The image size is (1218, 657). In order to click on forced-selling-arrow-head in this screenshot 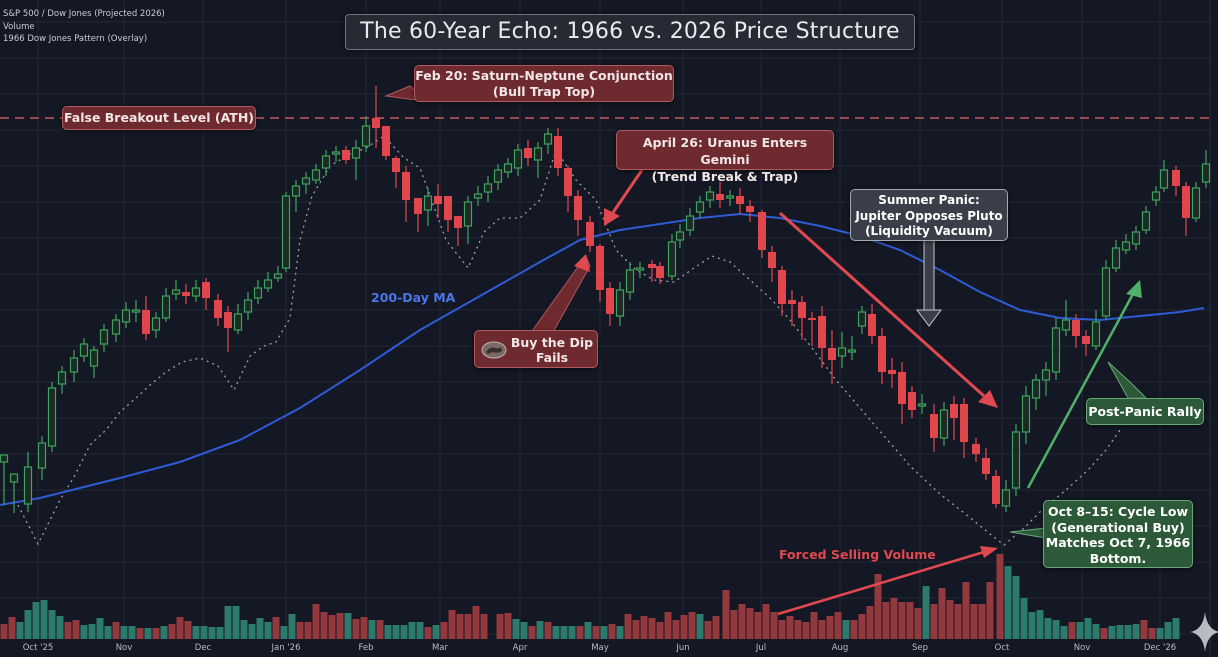, I will do `click(989, 552)`.